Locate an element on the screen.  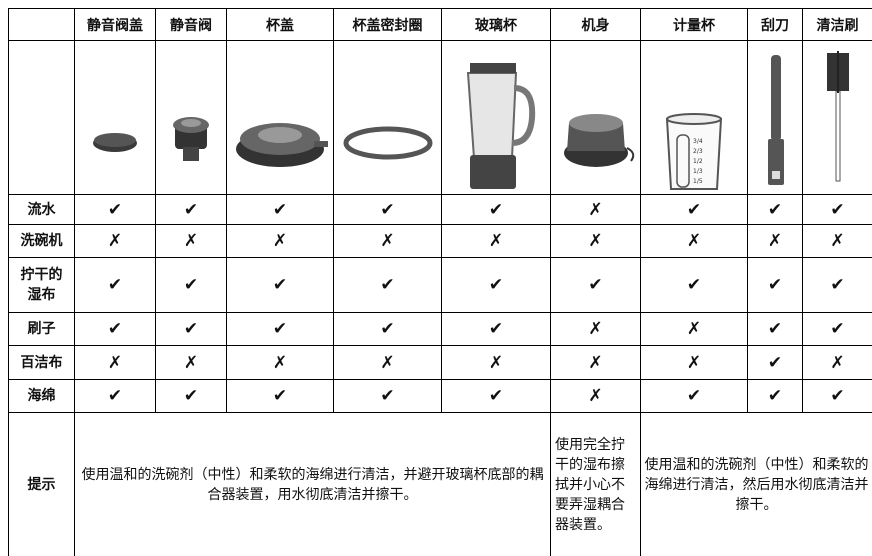
tip-text: 使用完全拧干的湿布擦拭并小心不要弄湿耦合器装置。 is located at coordinates (595, 484).